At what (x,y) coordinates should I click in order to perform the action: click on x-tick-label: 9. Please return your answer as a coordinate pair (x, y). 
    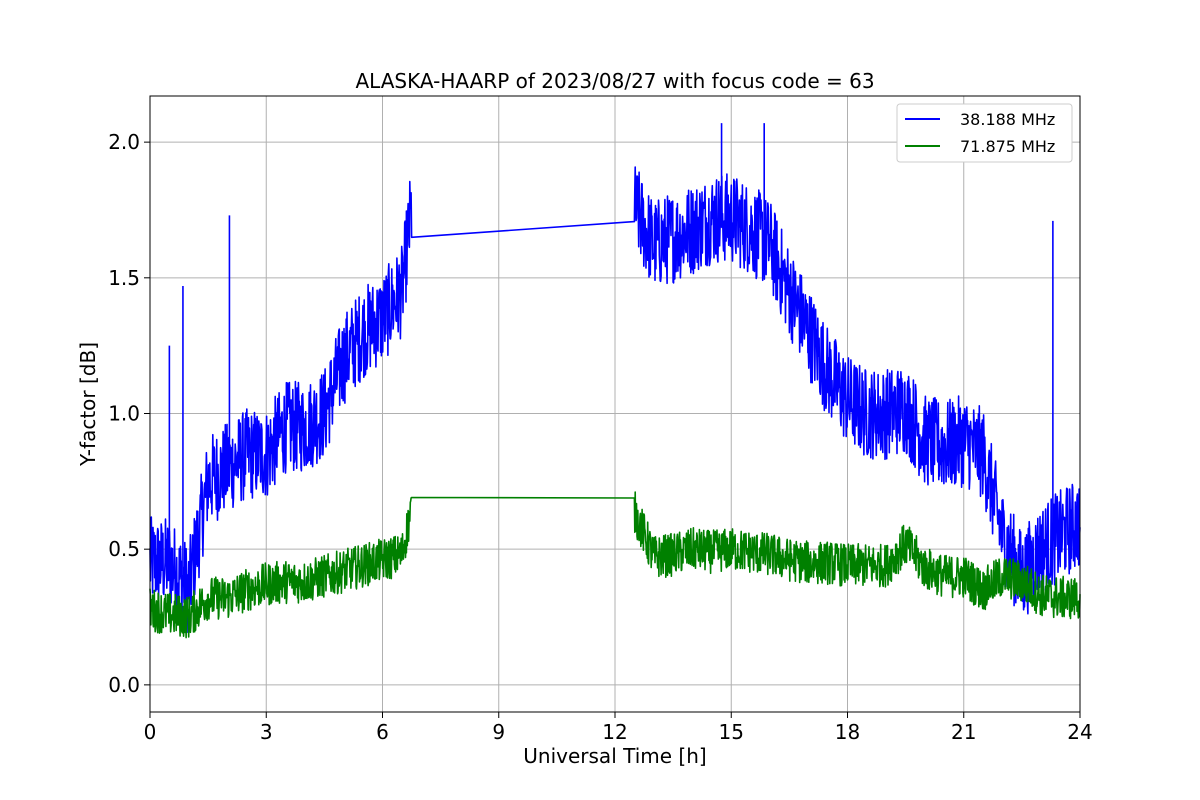
    Looking at the image, I should click on (498, 732).